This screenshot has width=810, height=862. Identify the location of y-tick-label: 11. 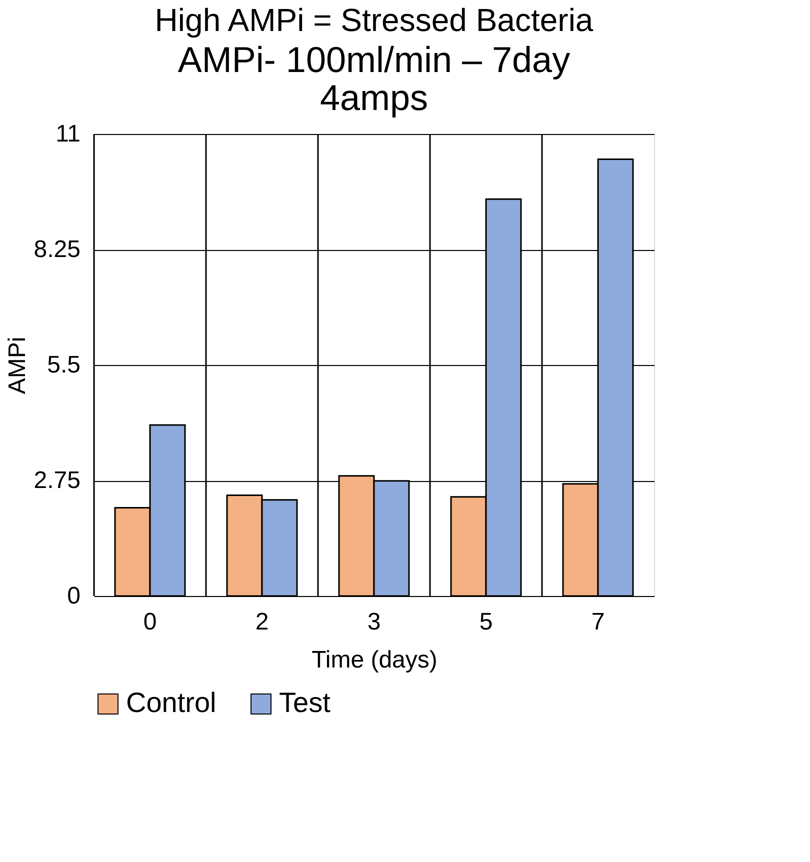
(68, 134).